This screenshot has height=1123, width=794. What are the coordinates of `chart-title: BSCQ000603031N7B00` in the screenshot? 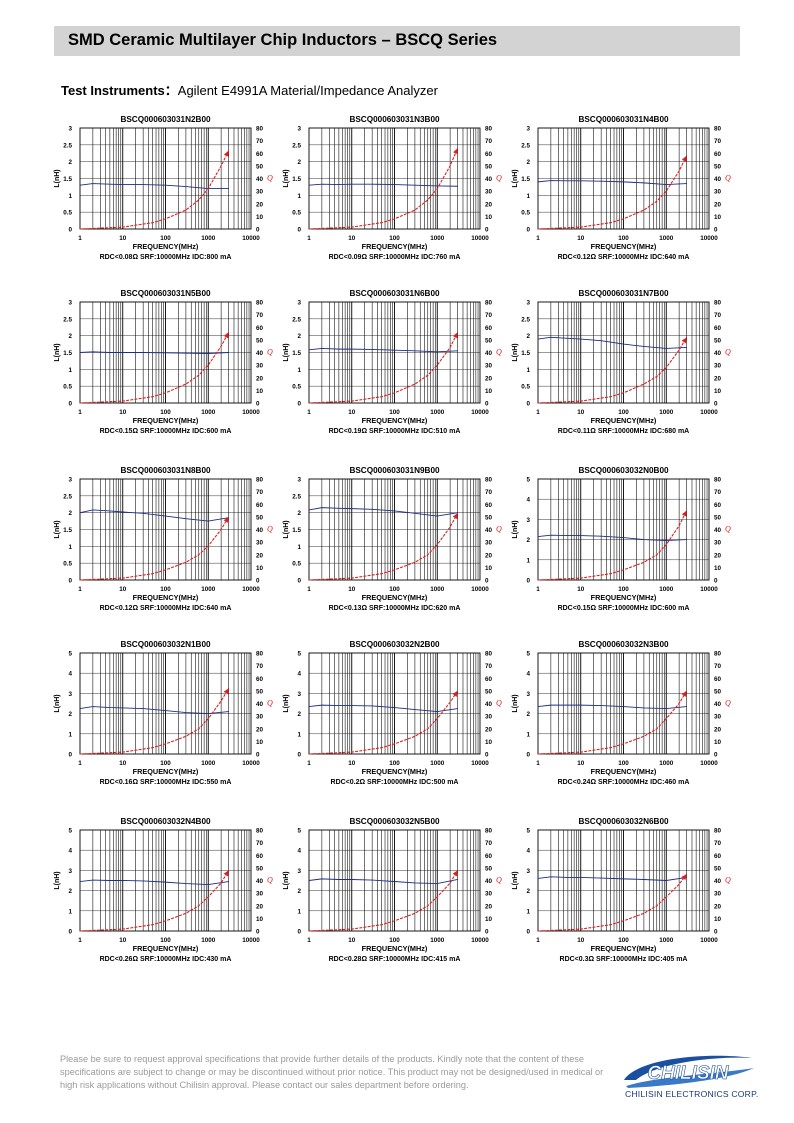 It's located at (623, 293).